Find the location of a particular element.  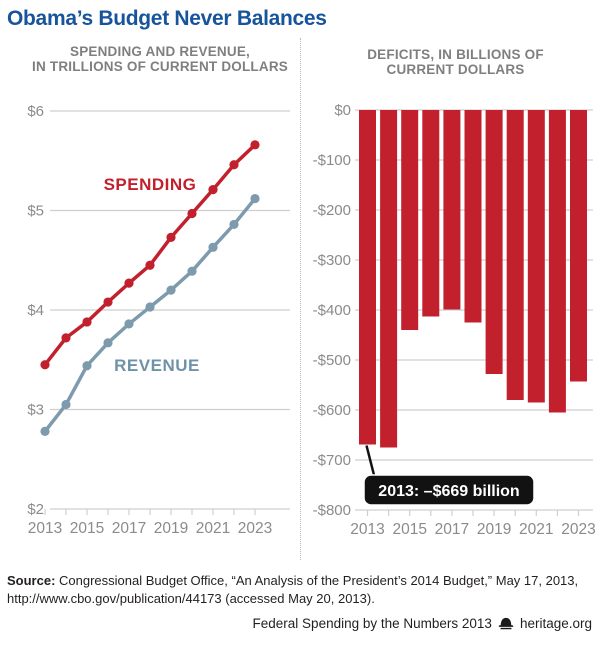

spending-point-2014 is located at coordinates (66, 338).